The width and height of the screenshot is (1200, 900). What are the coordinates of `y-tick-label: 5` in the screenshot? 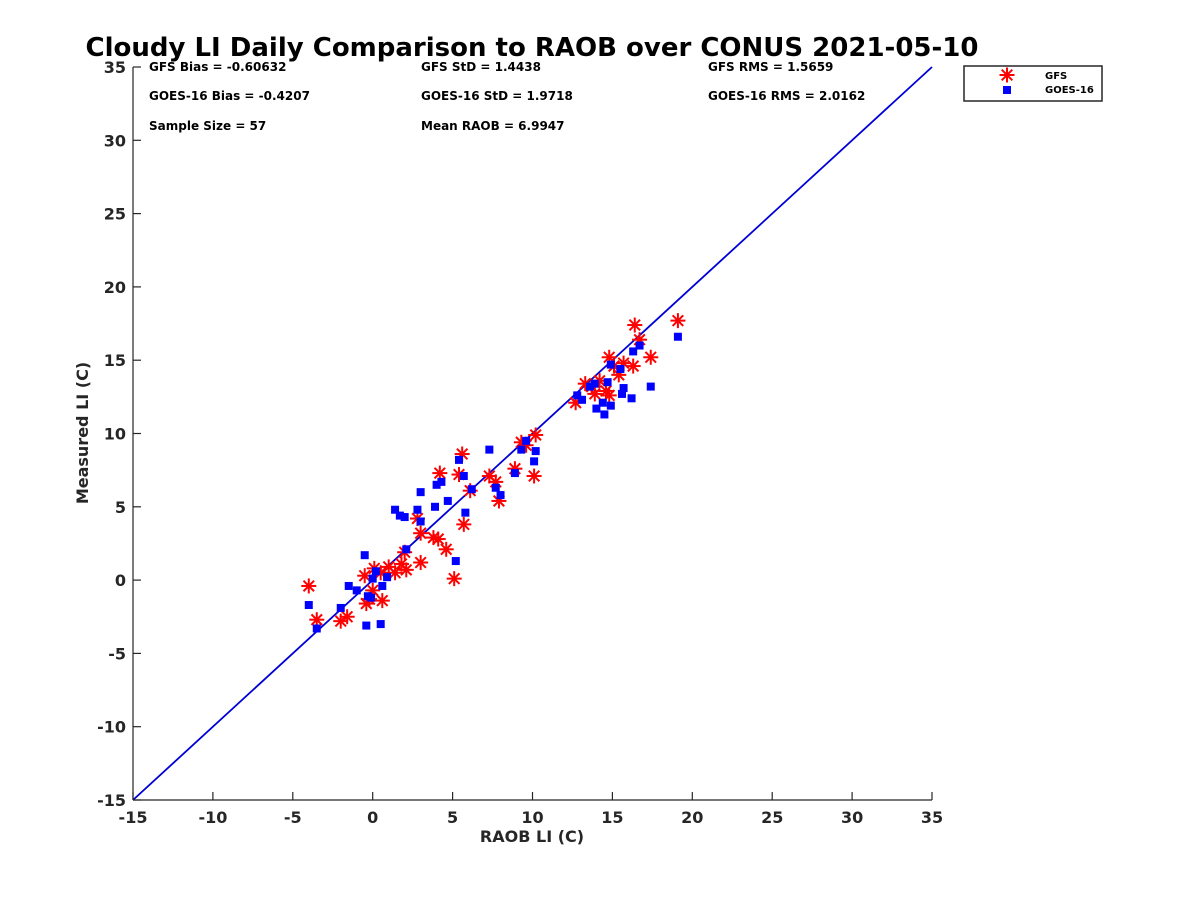 It's located at (120, 507).